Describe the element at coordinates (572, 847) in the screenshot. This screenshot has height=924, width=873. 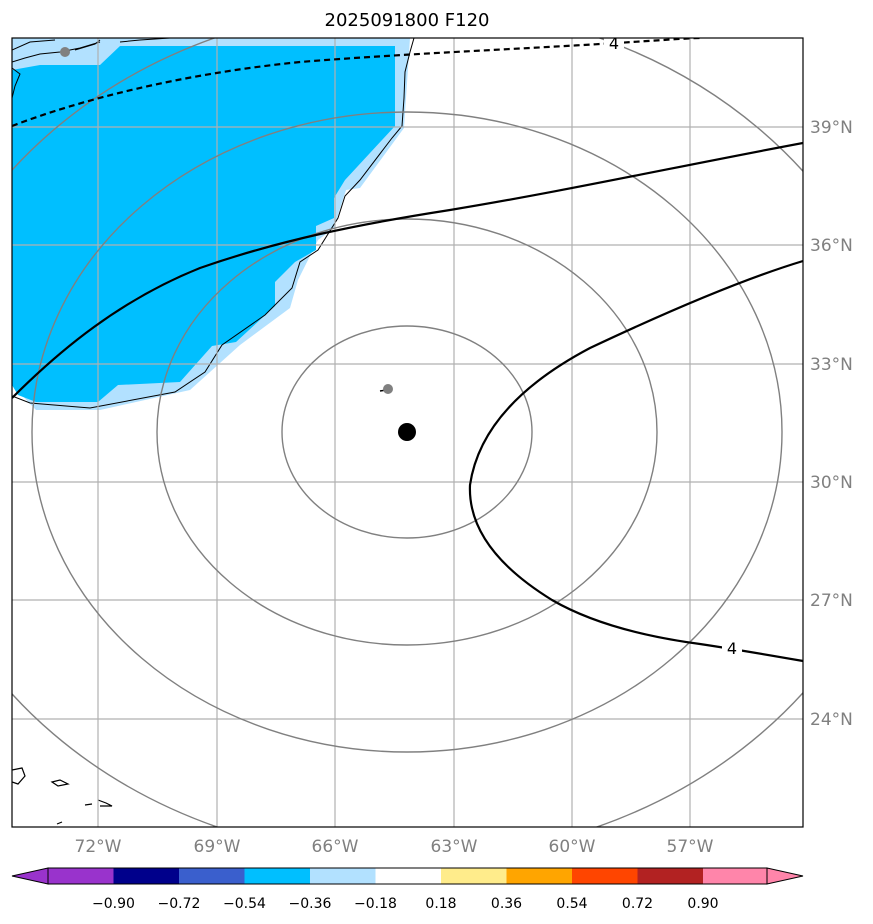
I see `lon-tick-label: 60°W` at that location.